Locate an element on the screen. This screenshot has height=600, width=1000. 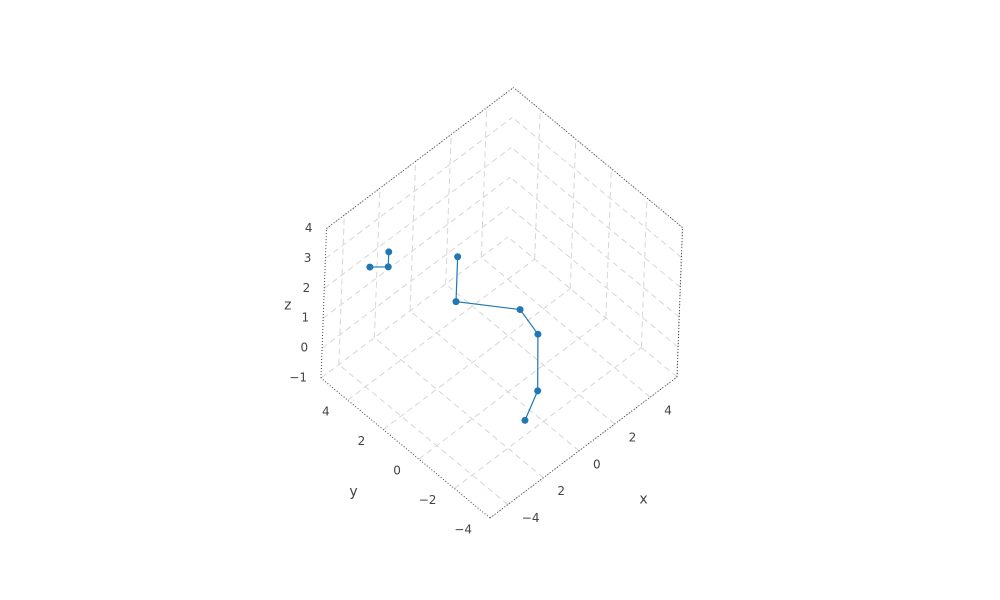
x-tick-label: 0 is located at coordinates (597, 464).